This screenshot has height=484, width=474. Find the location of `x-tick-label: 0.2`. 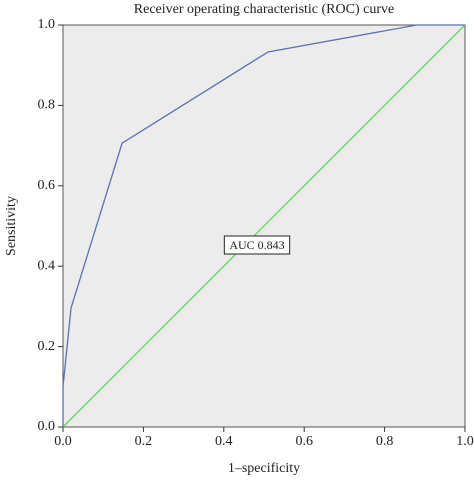

x-tick-label: 0.2 is located at coordinates (144, 441).